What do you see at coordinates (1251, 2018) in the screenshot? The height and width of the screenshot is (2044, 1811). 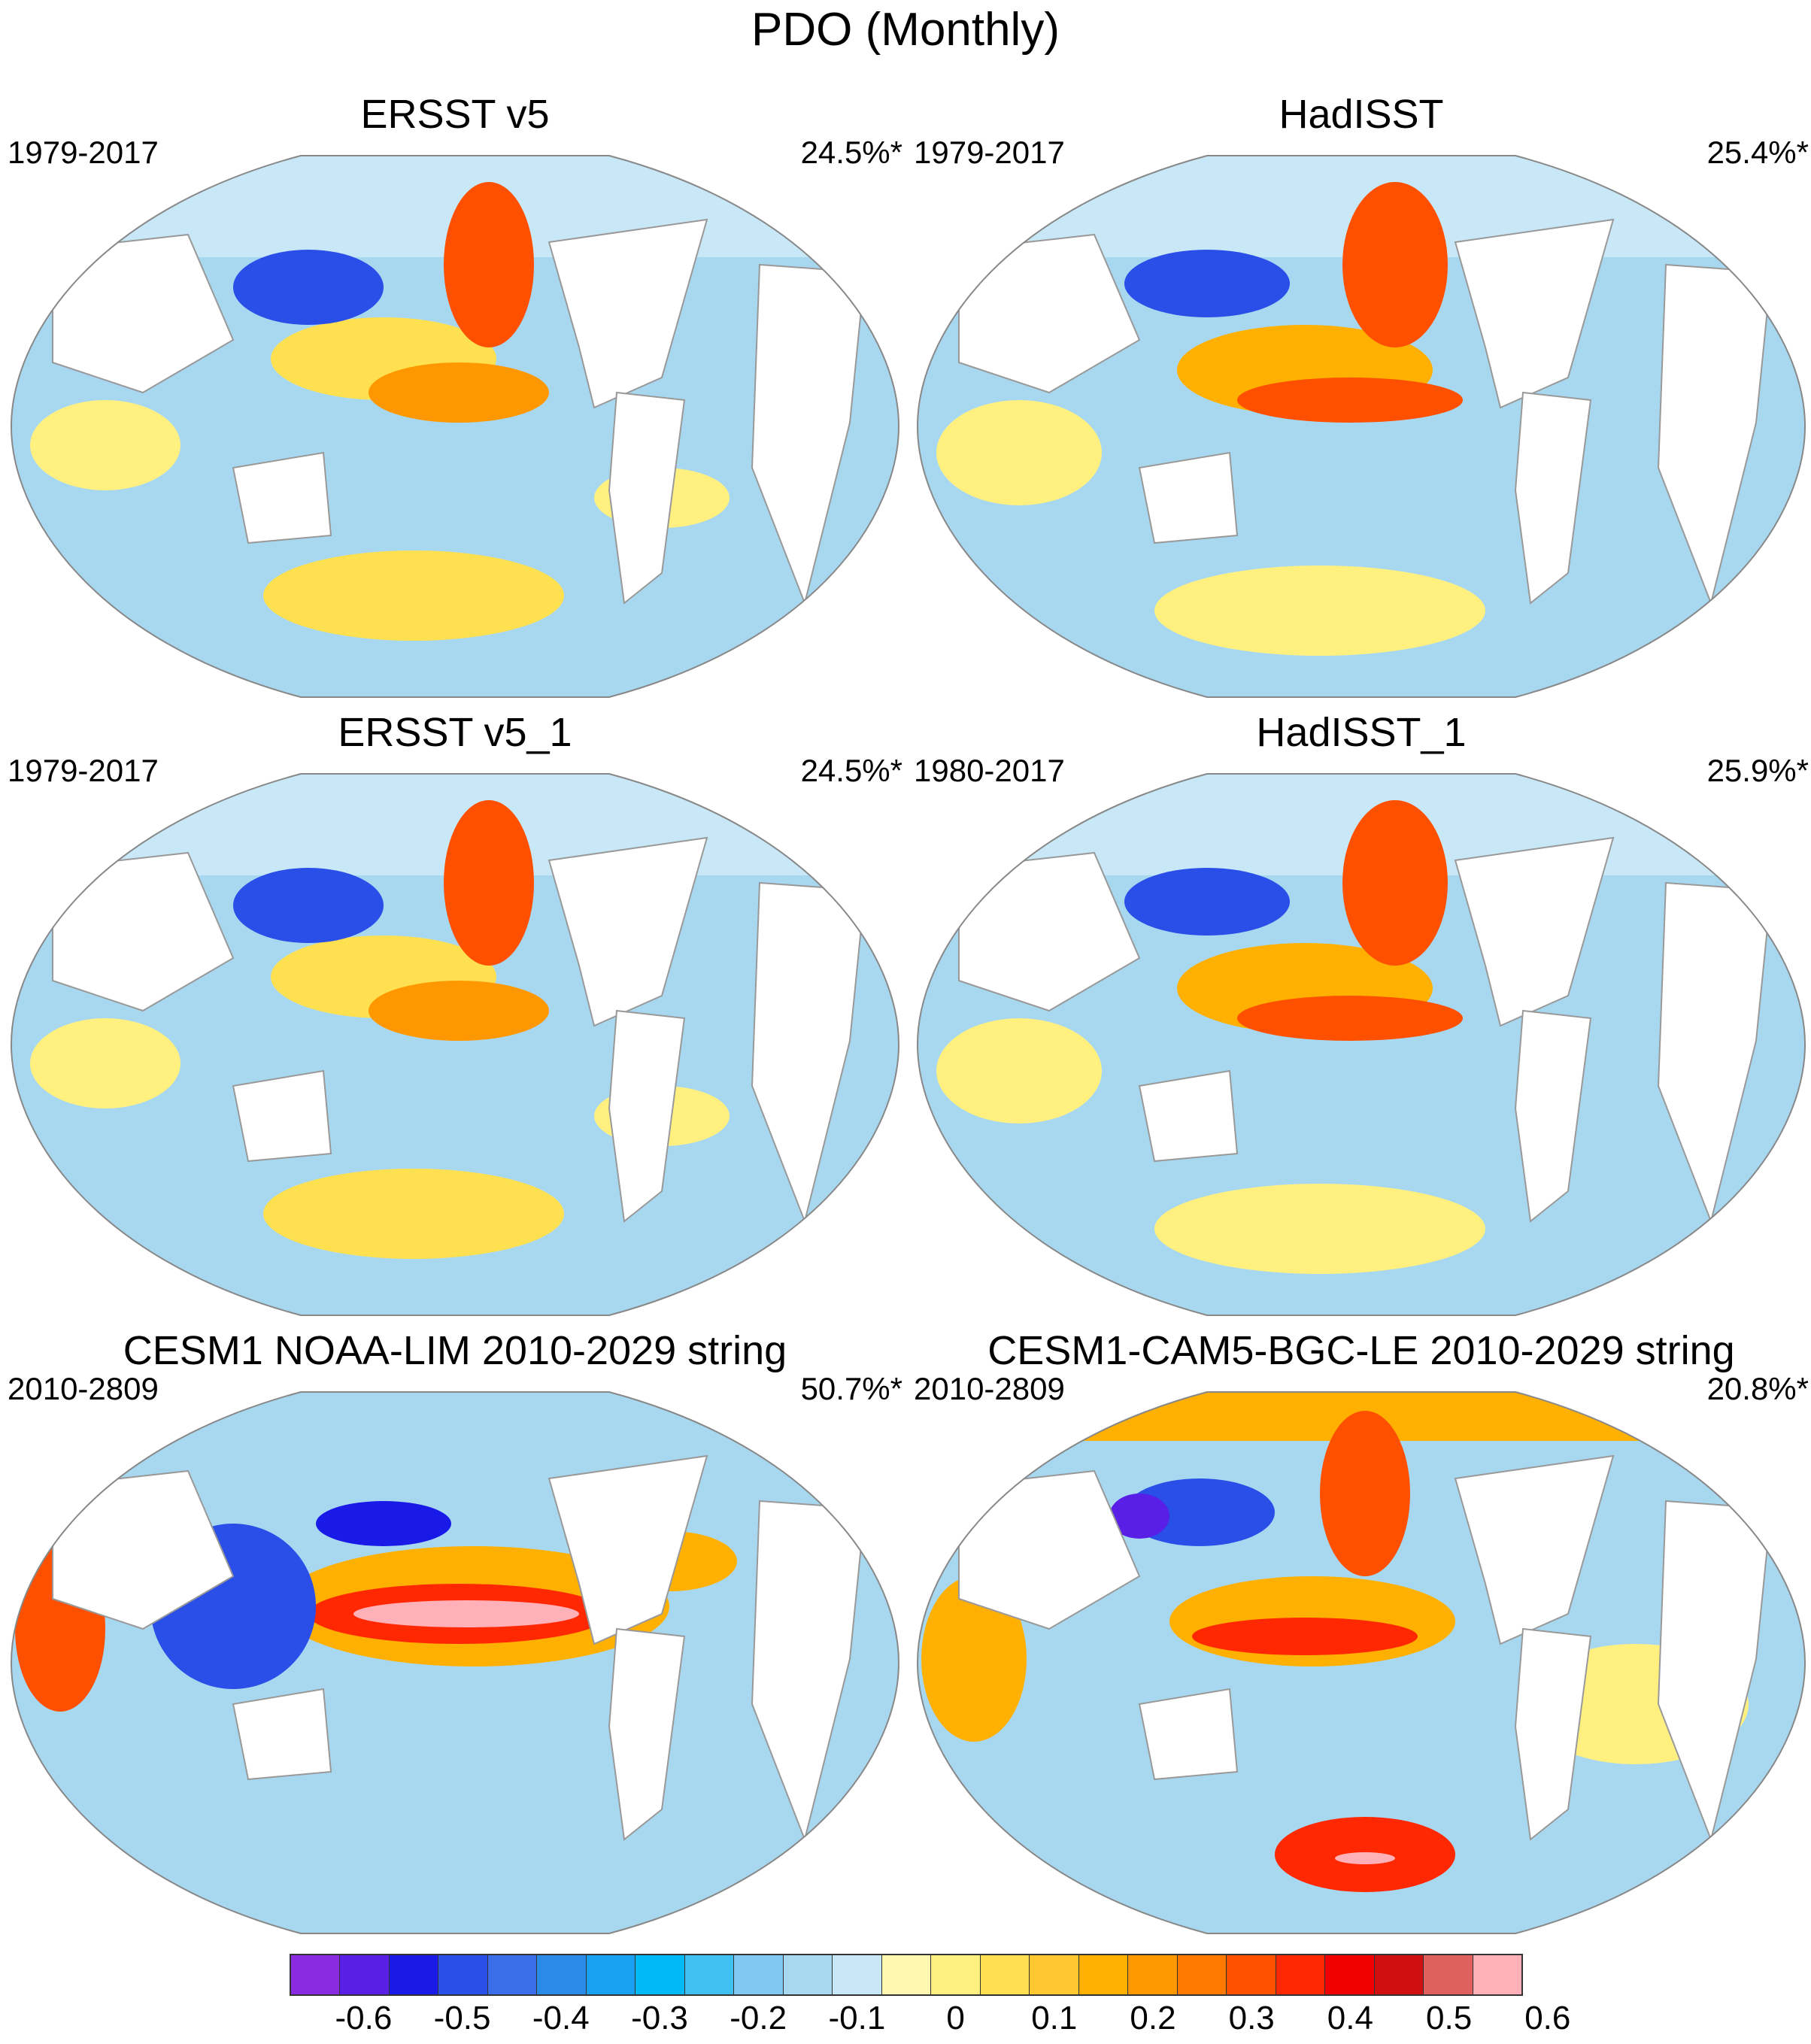 I see `colorbar-tick-label: 0.3` at bounding box center [1251, 2018].